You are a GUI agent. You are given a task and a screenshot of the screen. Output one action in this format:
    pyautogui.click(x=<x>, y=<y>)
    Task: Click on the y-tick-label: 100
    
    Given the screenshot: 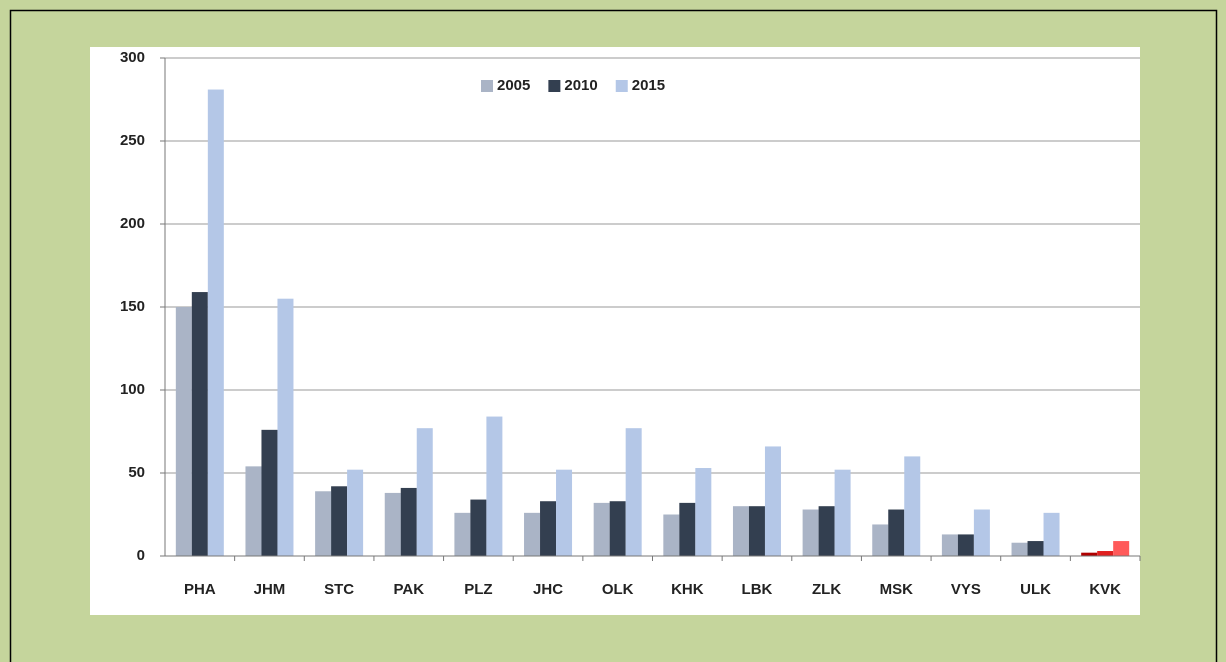 What is the action you would take?
    pyautogui.click(x=132, y=389)
    